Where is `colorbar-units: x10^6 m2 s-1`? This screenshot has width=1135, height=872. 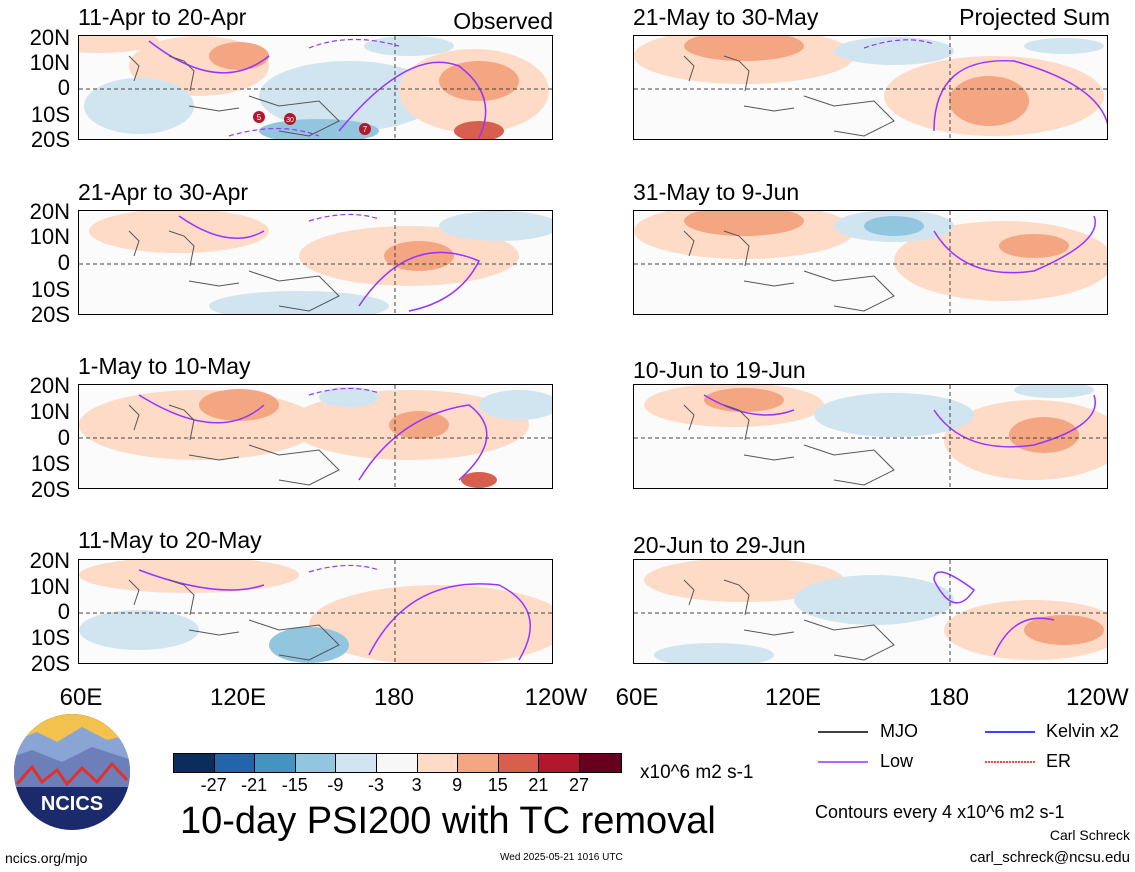
colorbar-units: x10^6 m2 s-1 is located at coordinates (697, 772).